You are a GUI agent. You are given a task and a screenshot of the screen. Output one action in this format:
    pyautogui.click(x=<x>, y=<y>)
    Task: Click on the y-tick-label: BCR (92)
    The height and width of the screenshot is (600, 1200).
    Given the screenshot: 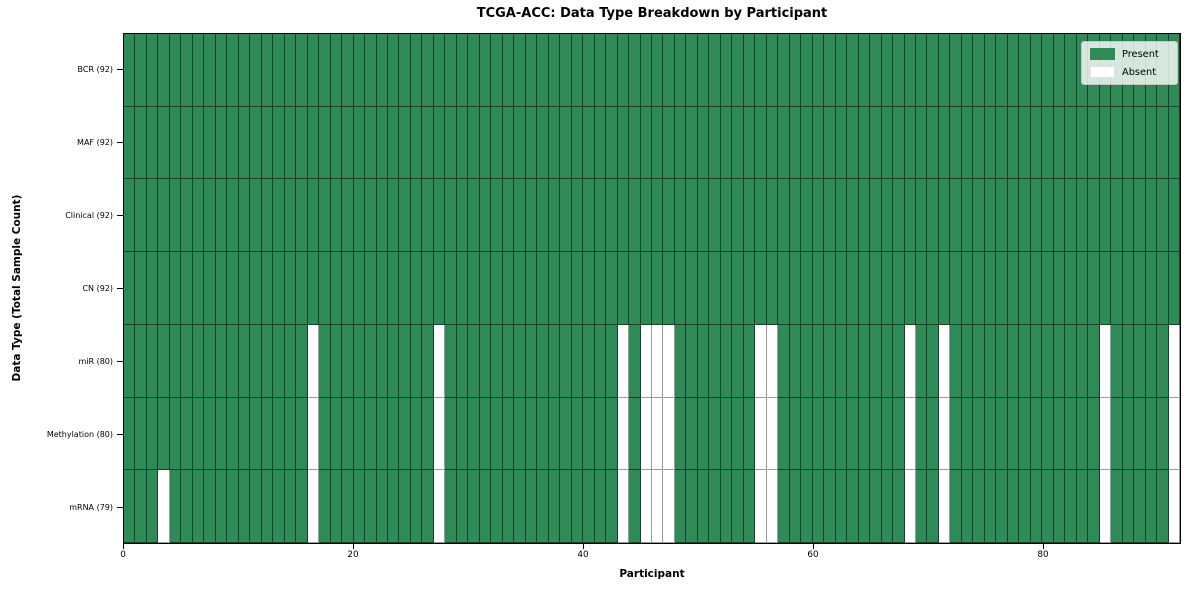 What is the action you would take?
    pyautogui.click(x=95, y=69)
    